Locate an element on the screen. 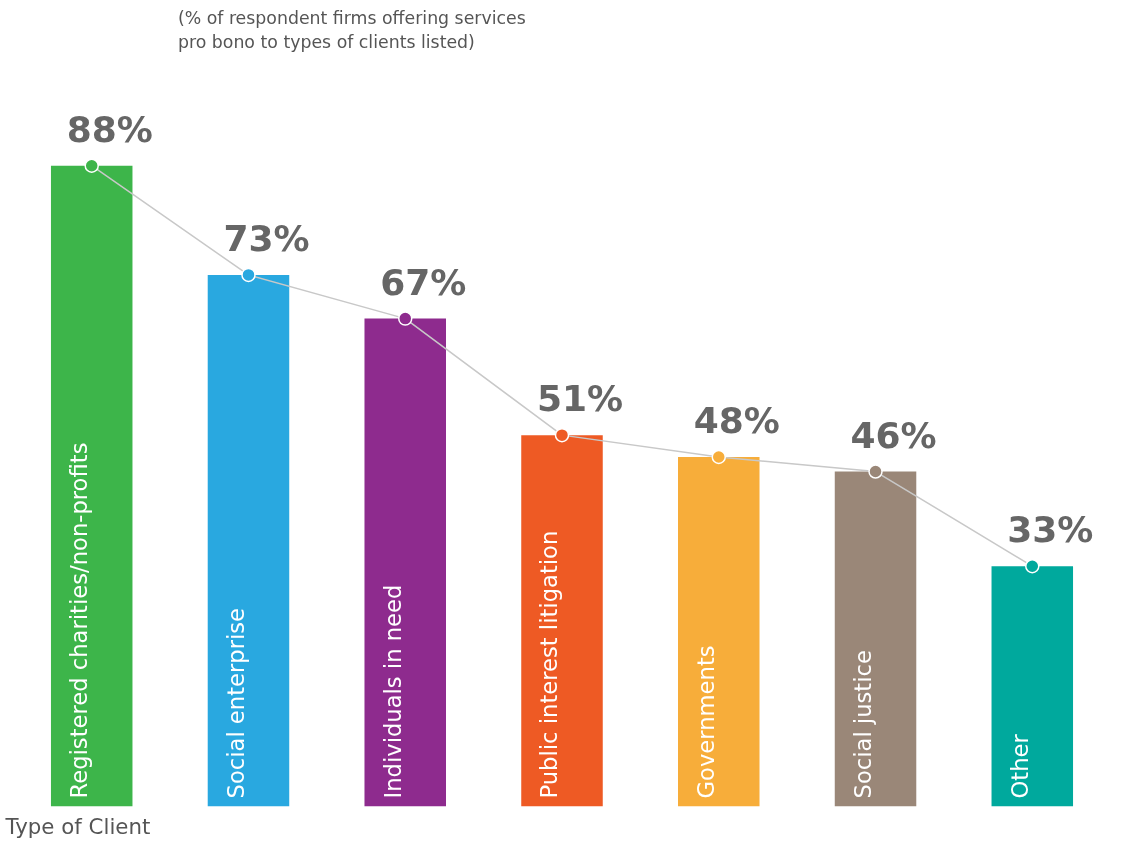 This screenshot has width=1123, height=843. x-tick-label: Social justice is located at coordinates (862, 724).